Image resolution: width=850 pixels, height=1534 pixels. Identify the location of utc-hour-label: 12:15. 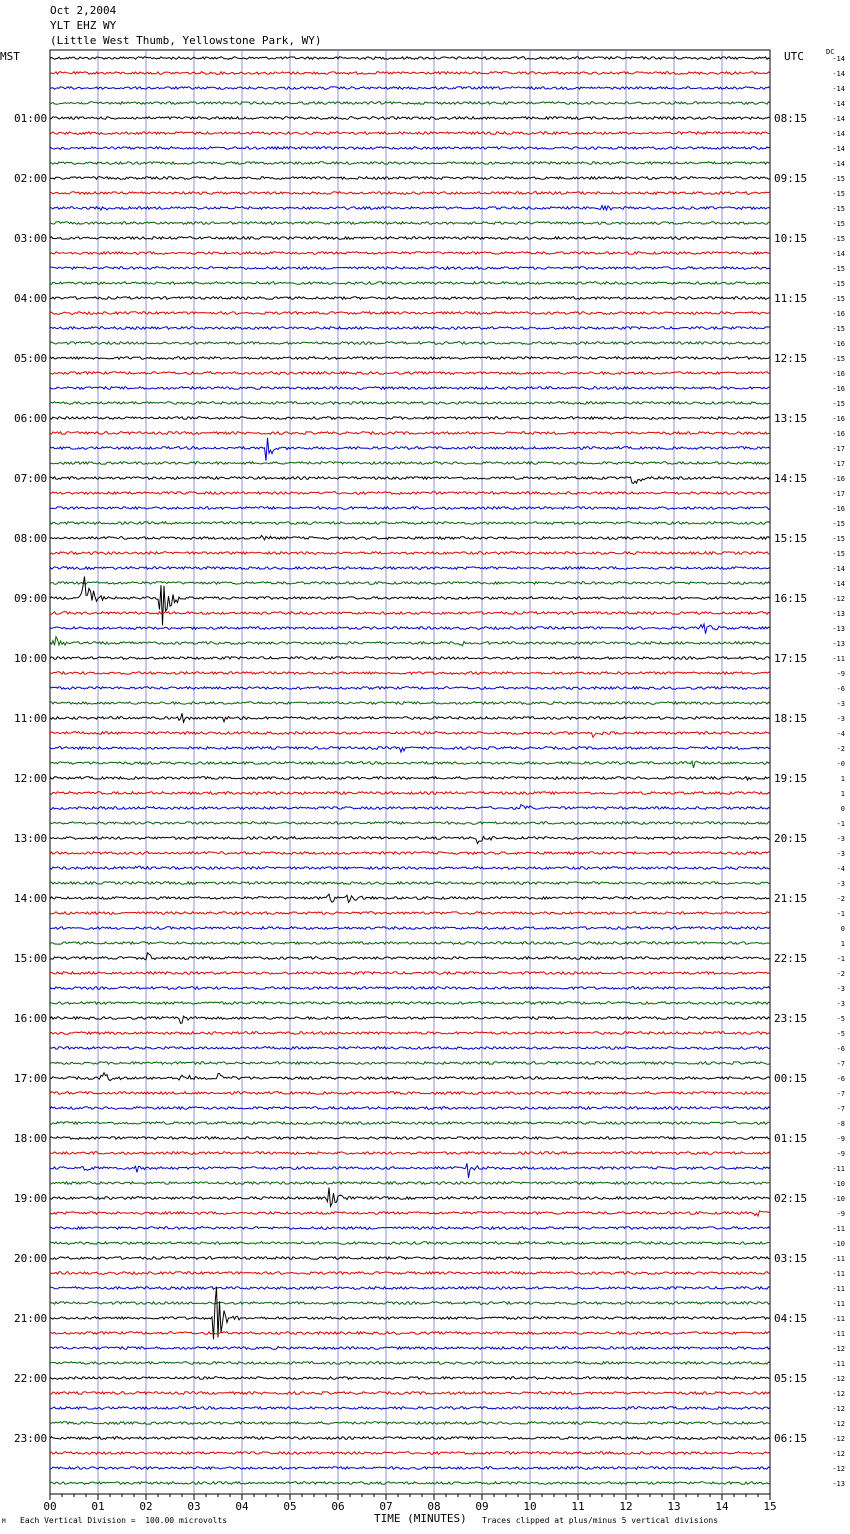
(790, 358).